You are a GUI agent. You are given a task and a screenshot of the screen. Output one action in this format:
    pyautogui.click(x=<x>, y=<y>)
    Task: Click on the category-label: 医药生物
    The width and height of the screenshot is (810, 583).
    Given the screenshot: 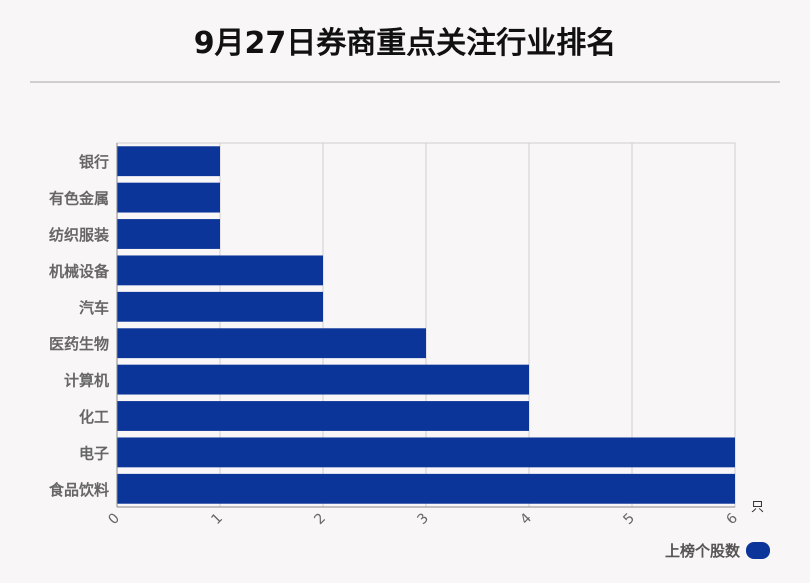 What is the action you would take?
    pyautogui.click(x=79, y=344)
    